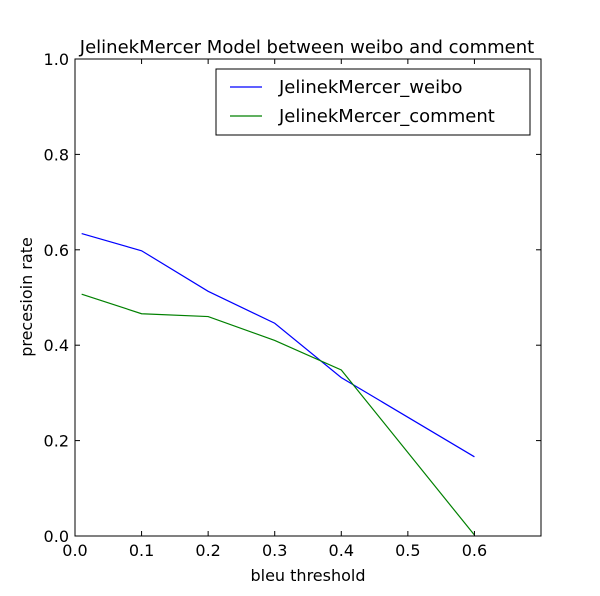  What do you see at coordinates (26, 297) in the screenshot?
I see `y-axis-label: precesioin rate` at bounding box center [26, 297].